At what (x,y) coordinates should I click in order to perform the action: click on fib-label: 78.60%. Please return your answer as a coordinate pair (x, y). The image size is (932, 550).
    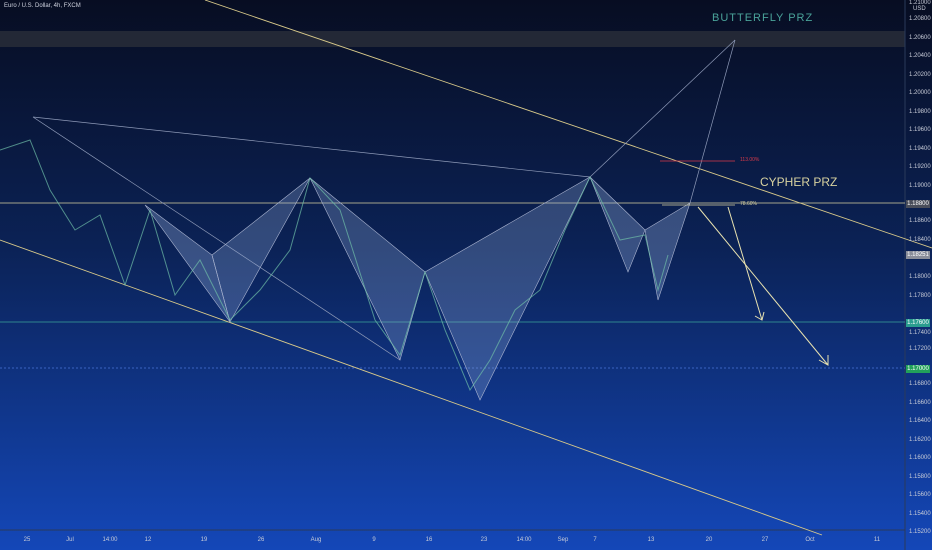
    Looking at the image, I should click on (748, 204).